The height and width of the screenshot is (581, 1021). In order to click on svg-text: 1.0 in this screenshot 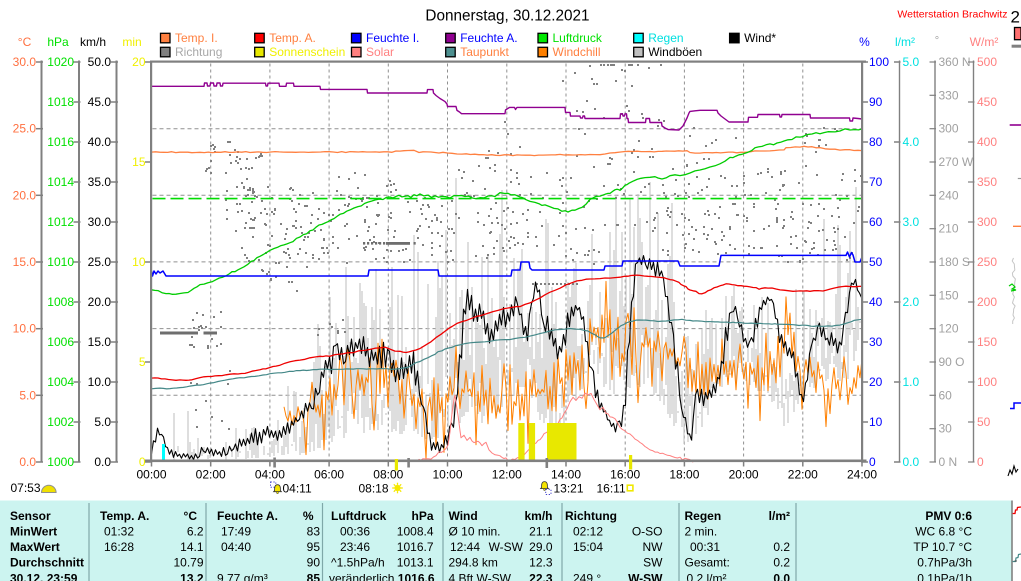, I will do `click(911, 382)`.